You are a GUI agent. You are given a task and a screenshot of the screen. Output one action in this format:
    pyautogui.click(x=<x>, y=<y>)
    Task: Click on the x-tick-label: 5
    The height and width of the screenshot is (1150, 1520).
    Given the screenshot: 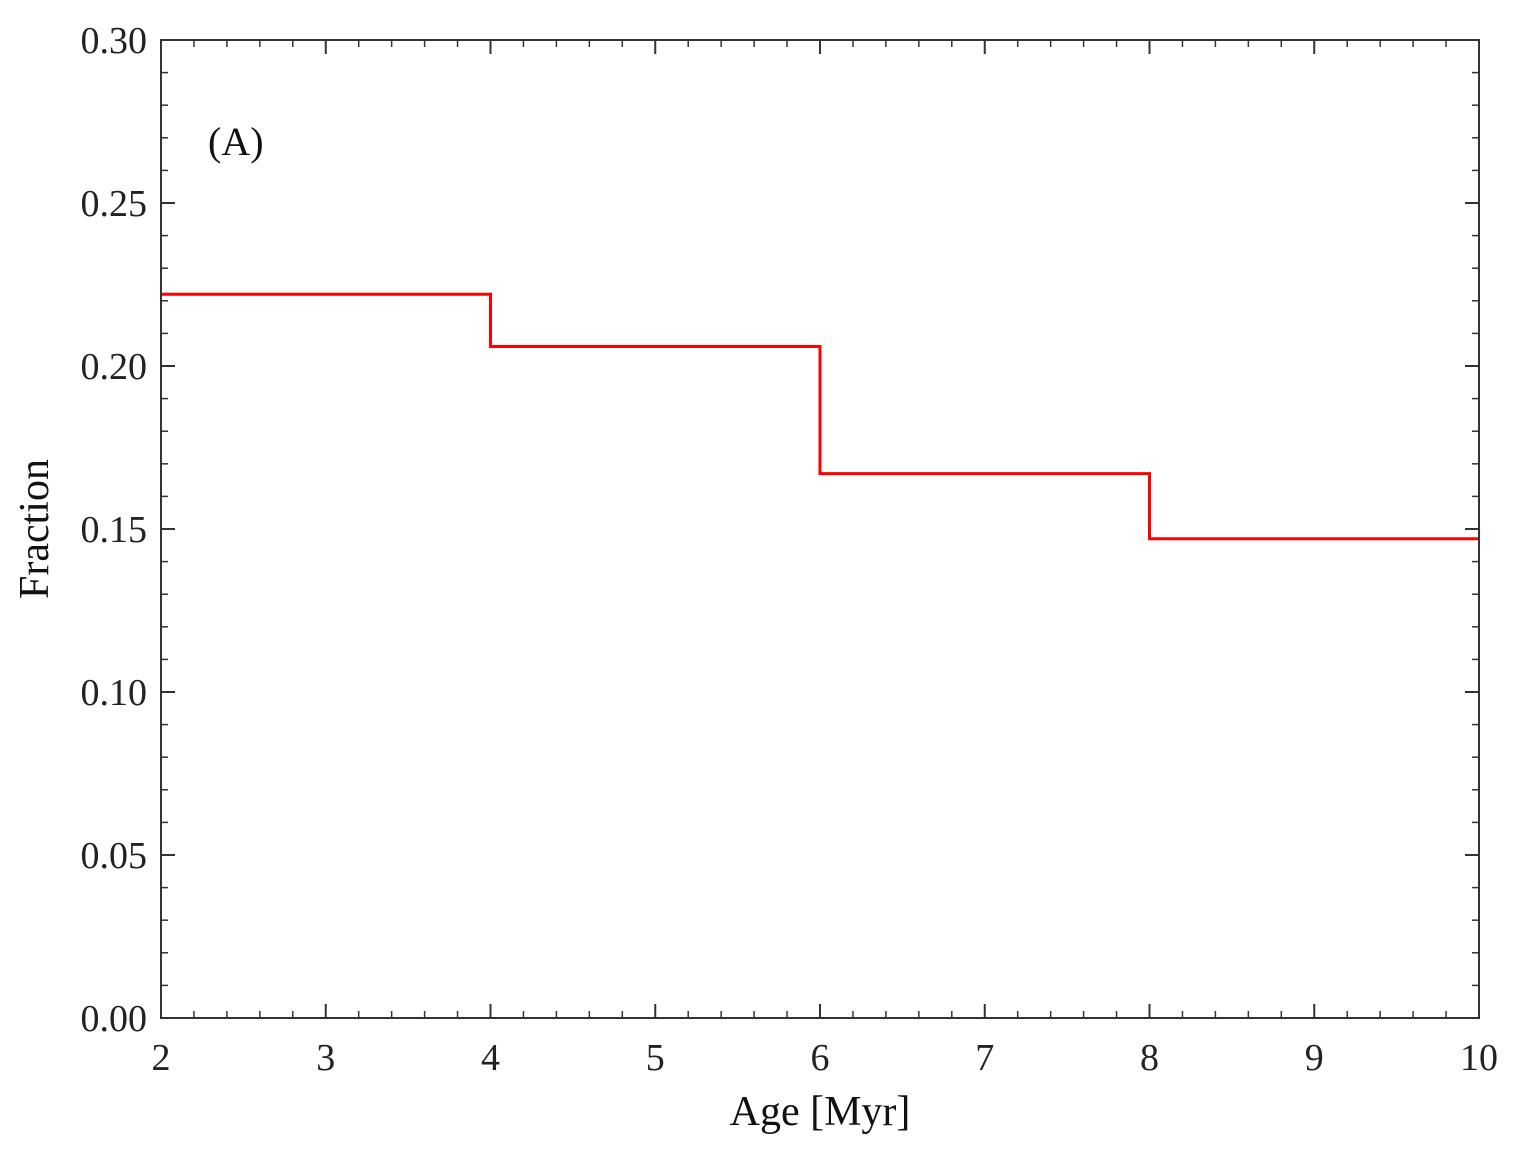 What is the action you would take?
    pyautogui.click(x=655, y=1058)
    